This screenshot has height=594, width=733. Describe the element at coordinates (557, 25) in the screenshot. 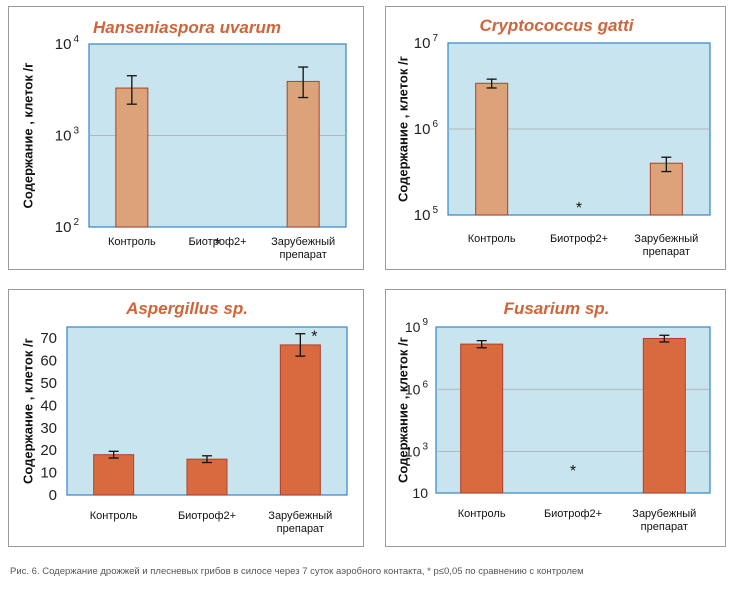

I see `chart-title: Cryptococcus gatti` at that location.